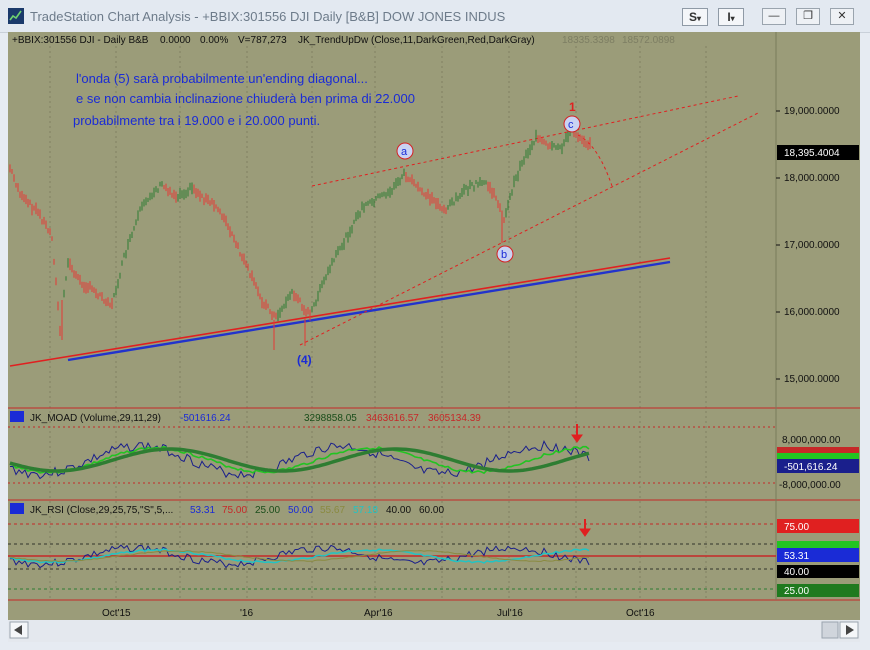 This screenshot has height=650, width=870. What do you see at coordinates (812, 312) in the screenshot?
I see `price-tick: 16,000.0000` at bounding box center [812, 312].